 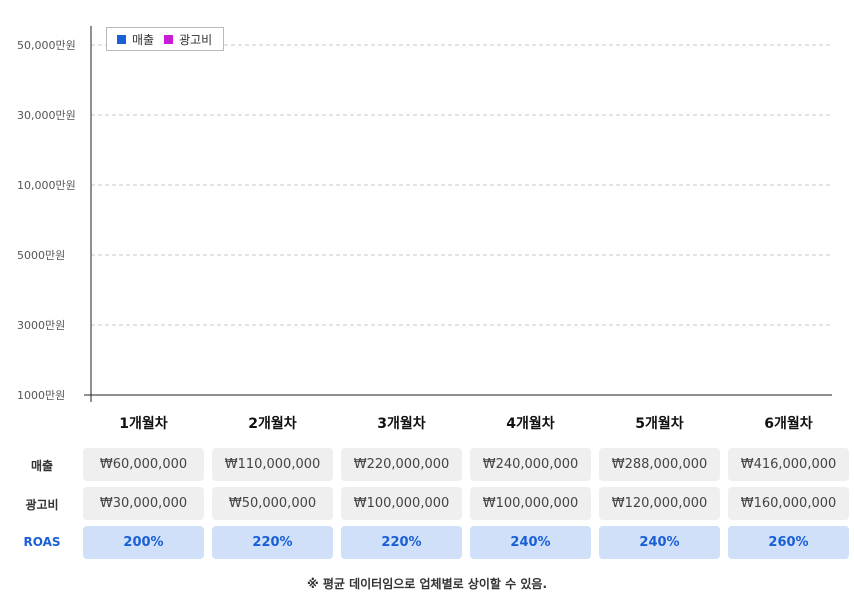 What do you see at coordinates (143, 464) in the screenshot?
I see `table-cell: ₩60,000,000` at bounding box center [143, 464].